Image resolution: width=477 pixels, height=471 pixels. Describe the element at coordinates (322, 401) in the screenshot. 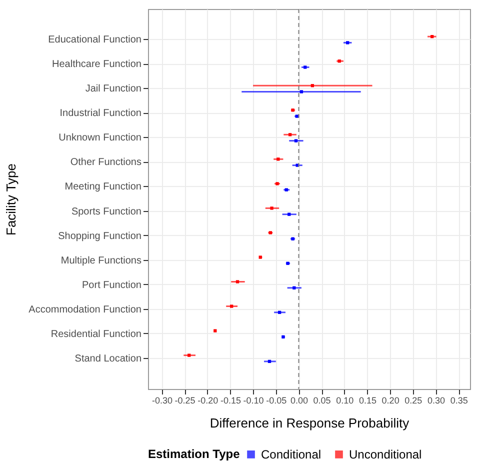

I see `x-tick-label: 0.05` at that location.